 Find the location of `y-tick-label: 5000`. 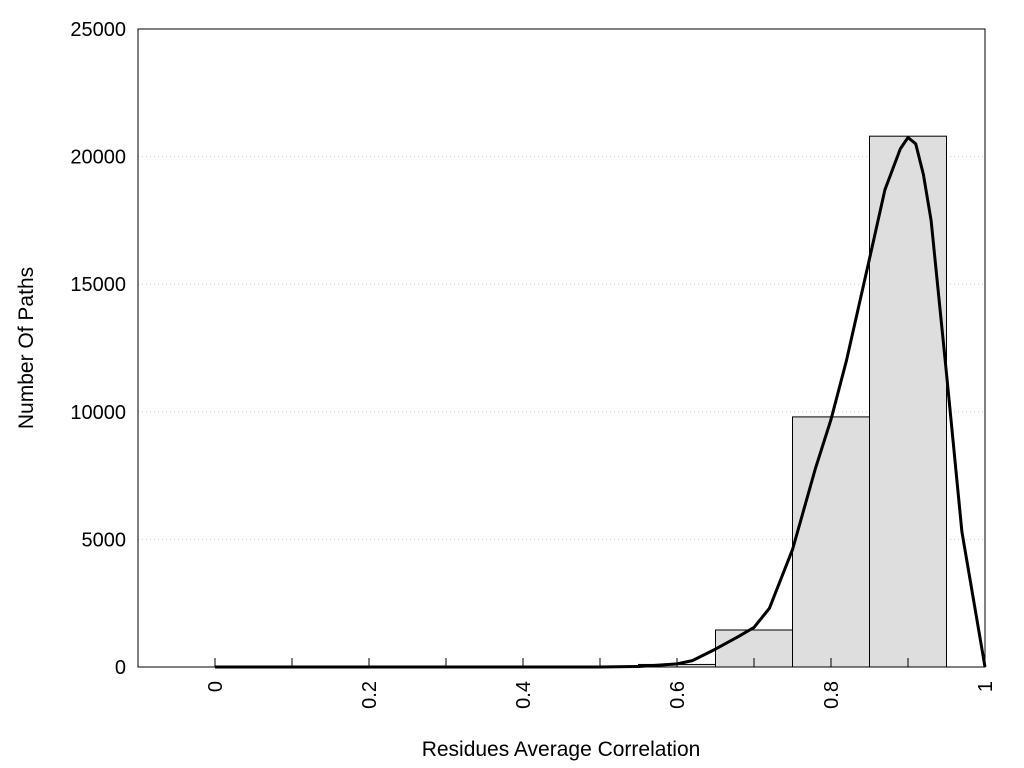

y-tick-label: 5000 is located at coordinates (104, 540).